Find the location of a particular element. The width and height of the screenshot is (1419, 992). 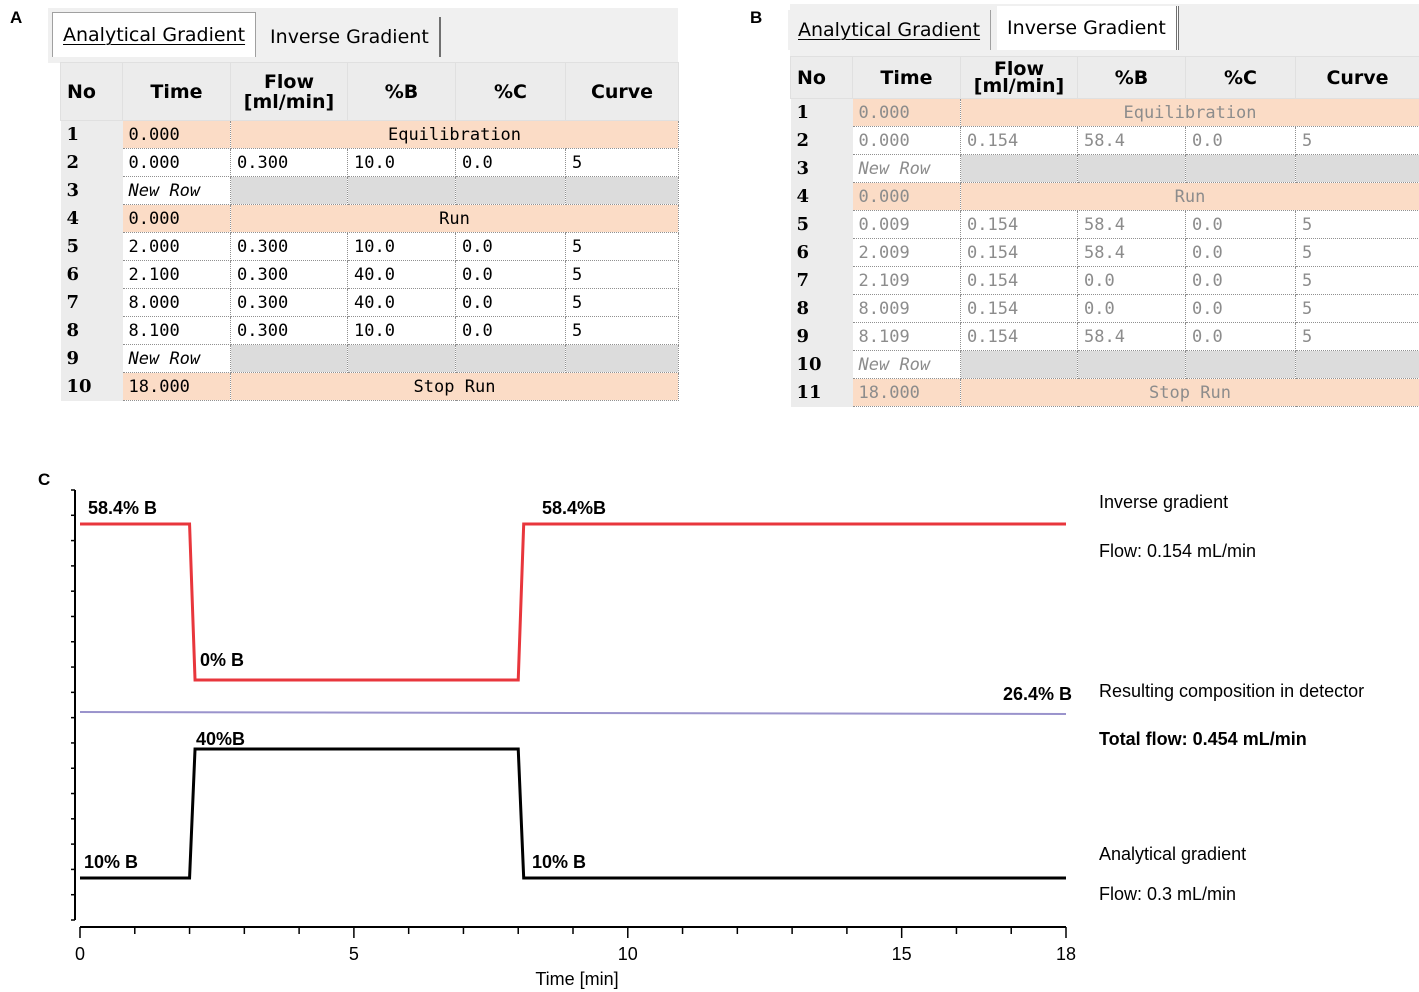

table-row: 11 18.000 Stop Run is located at coordinates (1104, 392).